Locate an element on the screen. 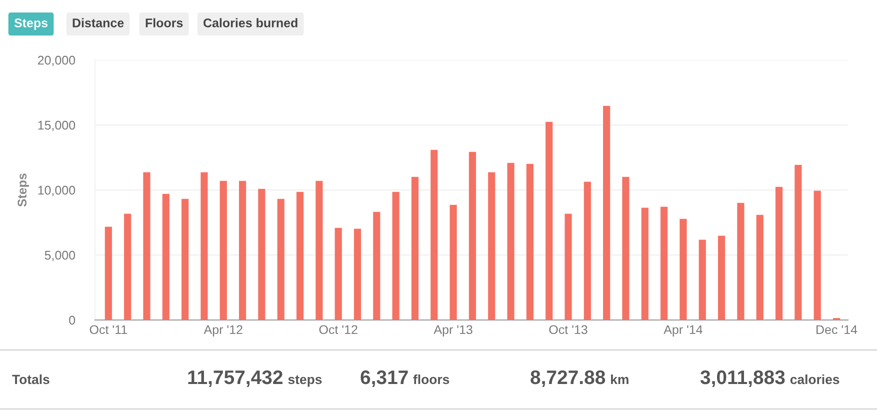 Image resolution: width=877 pixels, height=412 pixels. text: 3,011,883 is located at coordinates (742, 379).